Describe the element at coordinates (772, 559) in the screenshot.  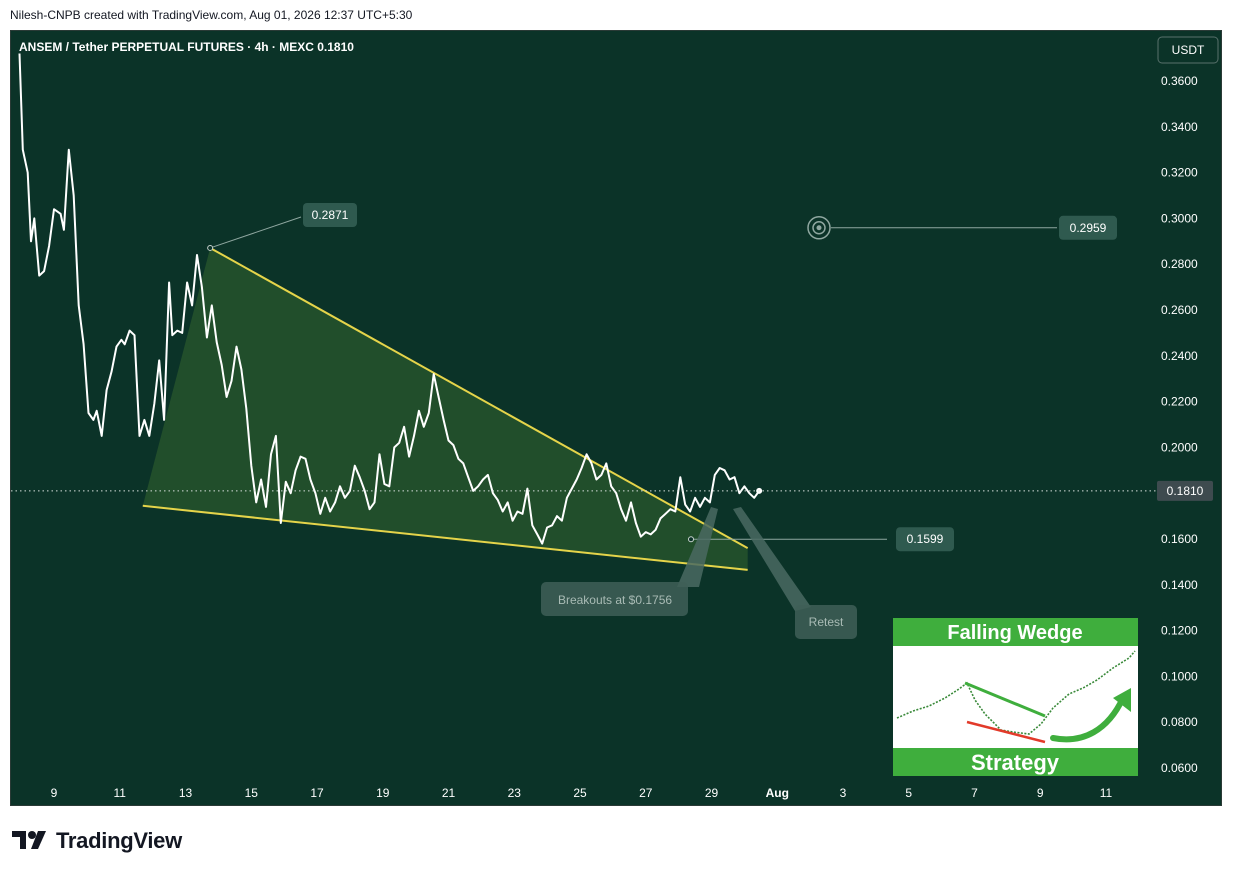
I see `retest-pointer` at that location.